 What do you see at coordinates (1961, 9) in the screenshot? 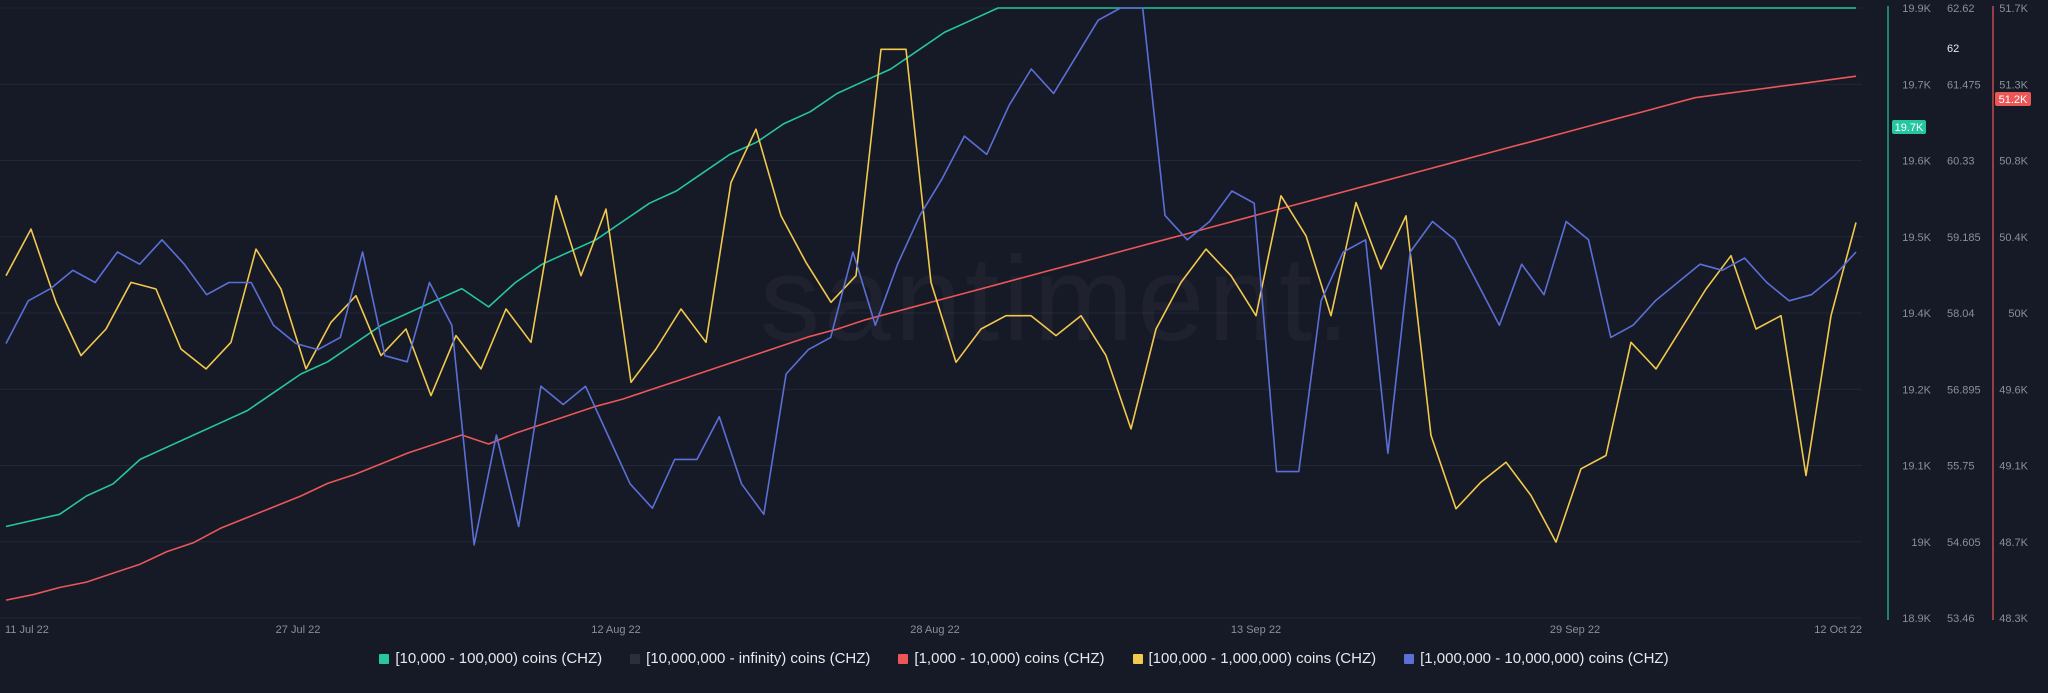
I see `y-tick-label-yellow: 62.62` at bounding box center [1961, 9].